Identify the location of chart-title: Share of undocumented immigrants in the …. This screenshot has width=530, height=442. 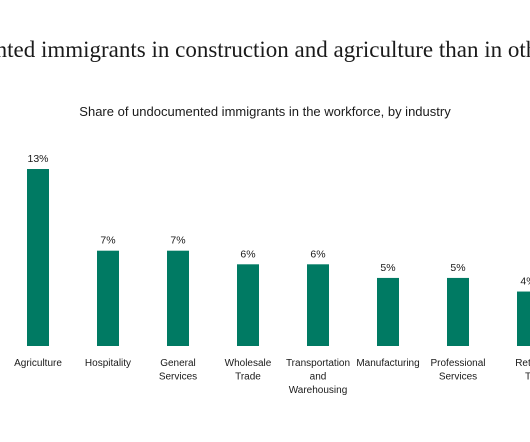
(265, 111).